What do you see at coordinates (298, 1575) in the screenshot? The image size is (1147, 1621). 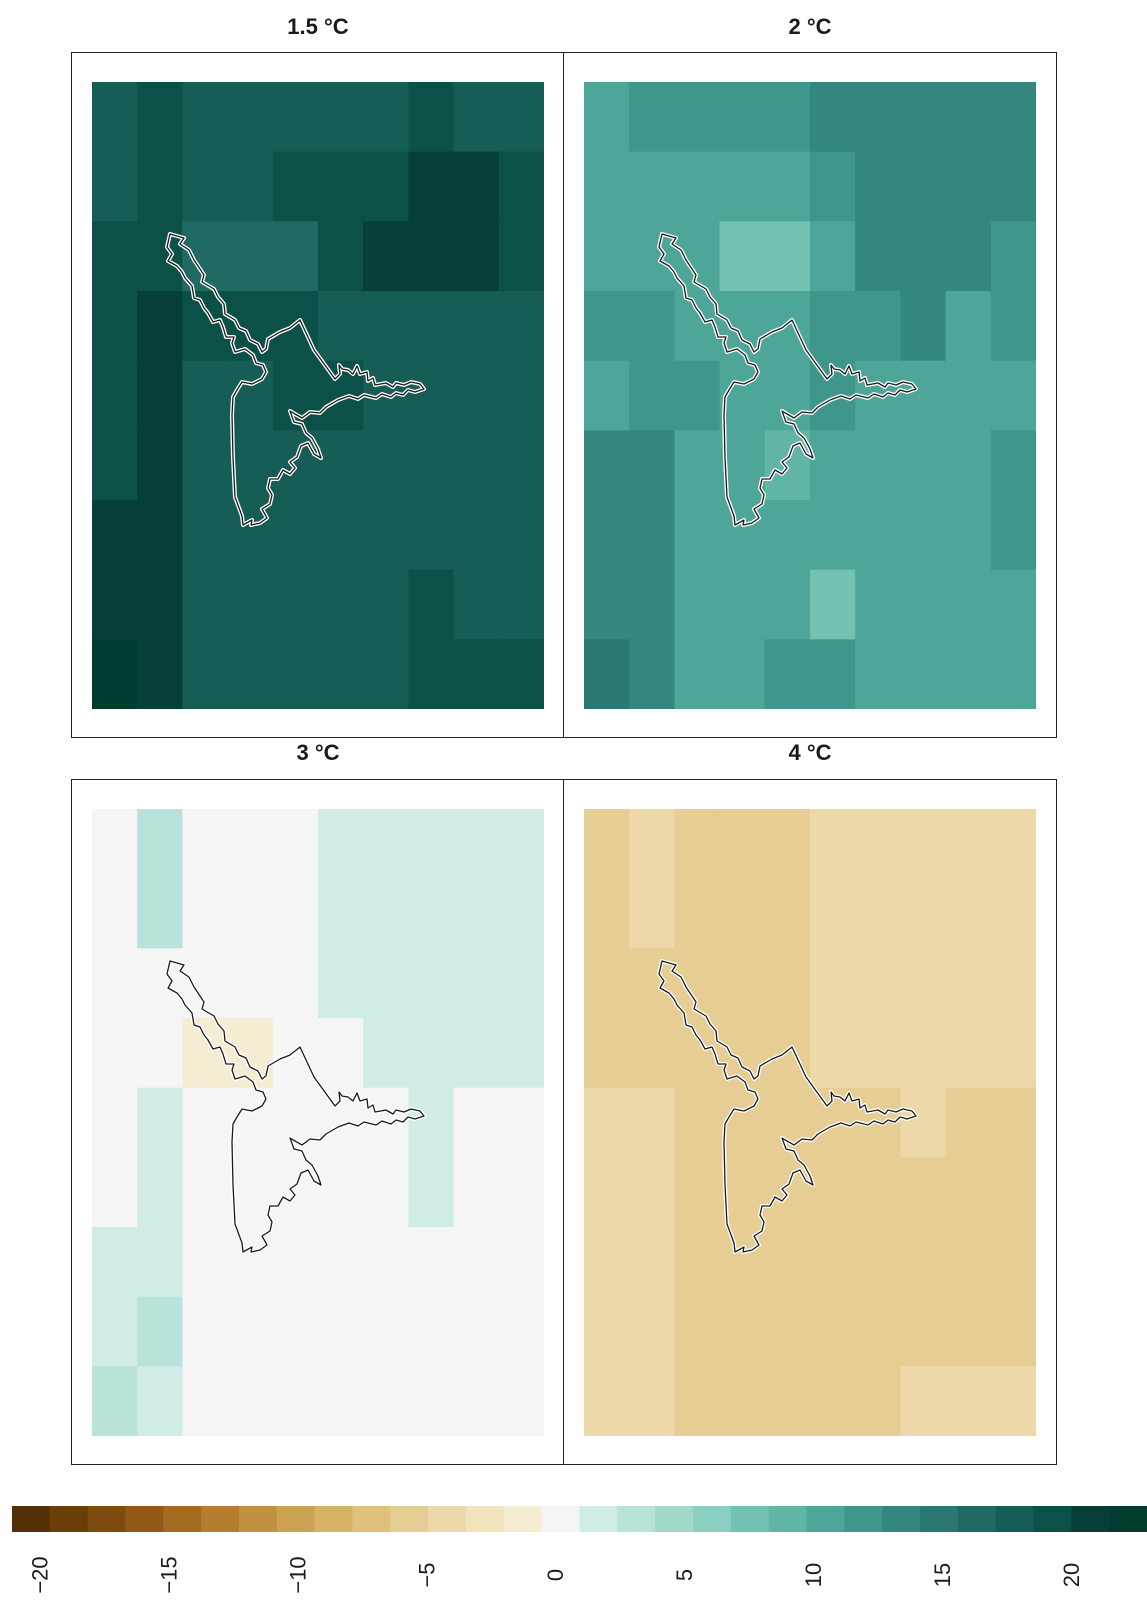 I see `color-scale-tick-label: −10` at bounding box center [298, 1575].